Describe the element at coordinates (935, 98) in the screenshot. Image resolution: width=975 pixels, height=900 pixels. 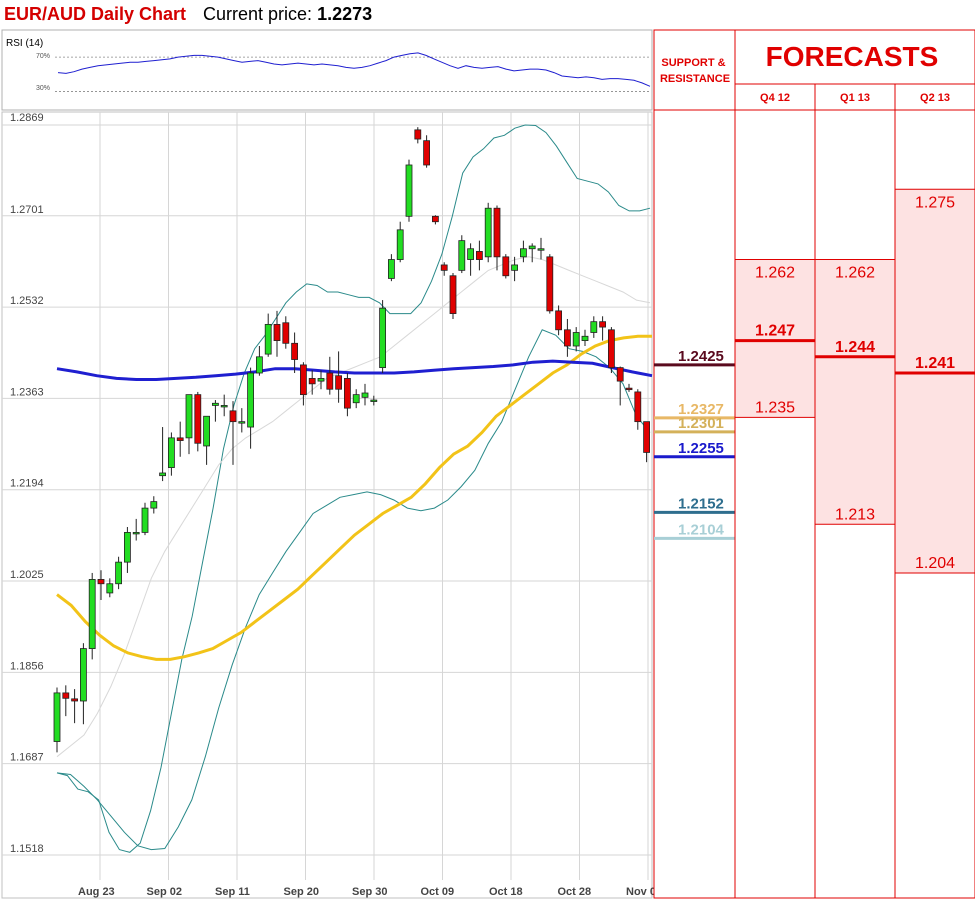
I see `forecast-column-header: Q2 13` at that location.